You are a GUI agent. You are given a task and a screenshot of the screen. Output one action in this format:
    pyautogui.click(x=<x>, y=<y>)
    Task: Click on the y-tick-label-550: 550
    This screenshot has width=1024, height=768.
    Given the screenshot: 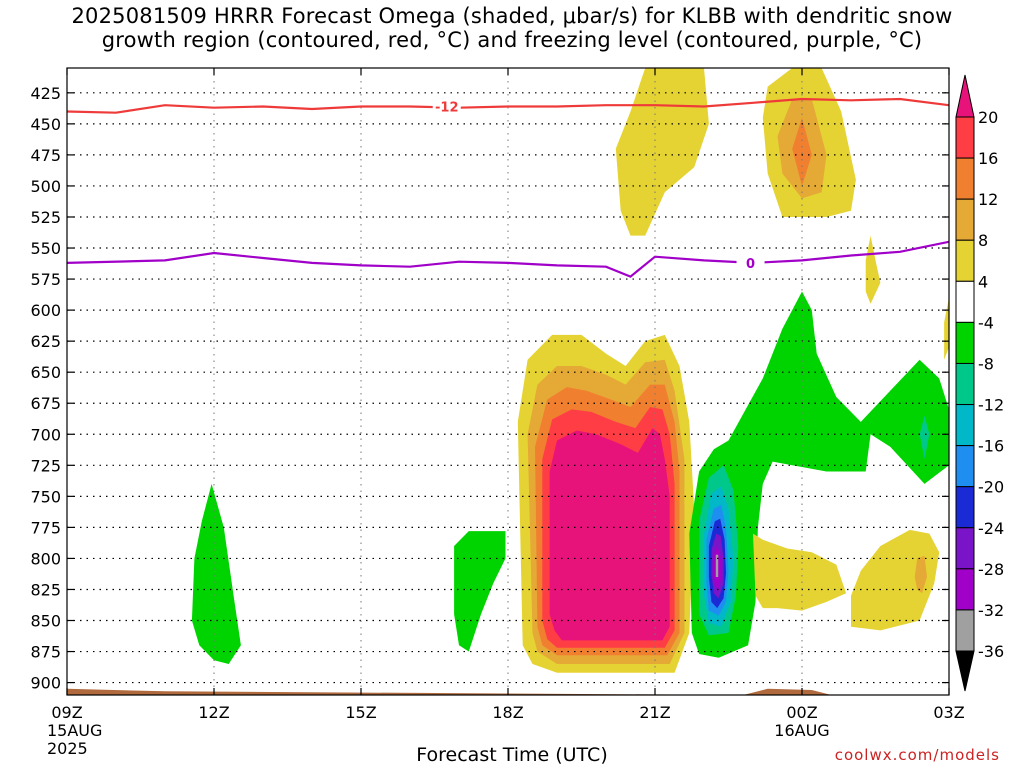 What is the action you would take?
    pyautogui.click(x=45, y=248)
    